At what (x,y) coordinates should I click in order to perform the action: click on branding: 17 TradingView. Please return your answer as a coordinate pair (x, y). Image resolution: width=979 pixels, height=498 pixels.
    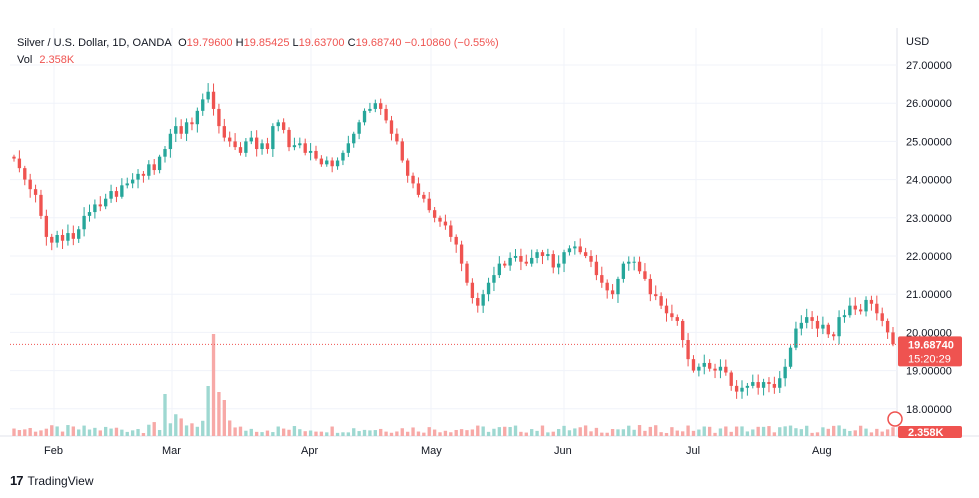
    Looking at the image, I should click on (52, 480).